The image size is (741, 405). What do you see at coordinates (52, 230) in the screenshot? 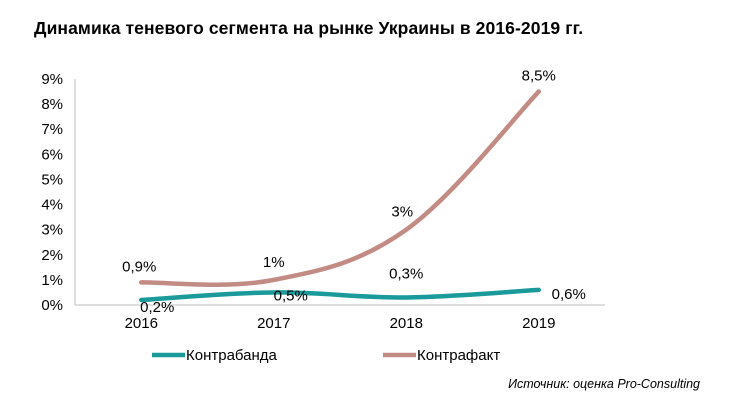
I see `y-tick-label: 3%` at bounding box center [52, 230].